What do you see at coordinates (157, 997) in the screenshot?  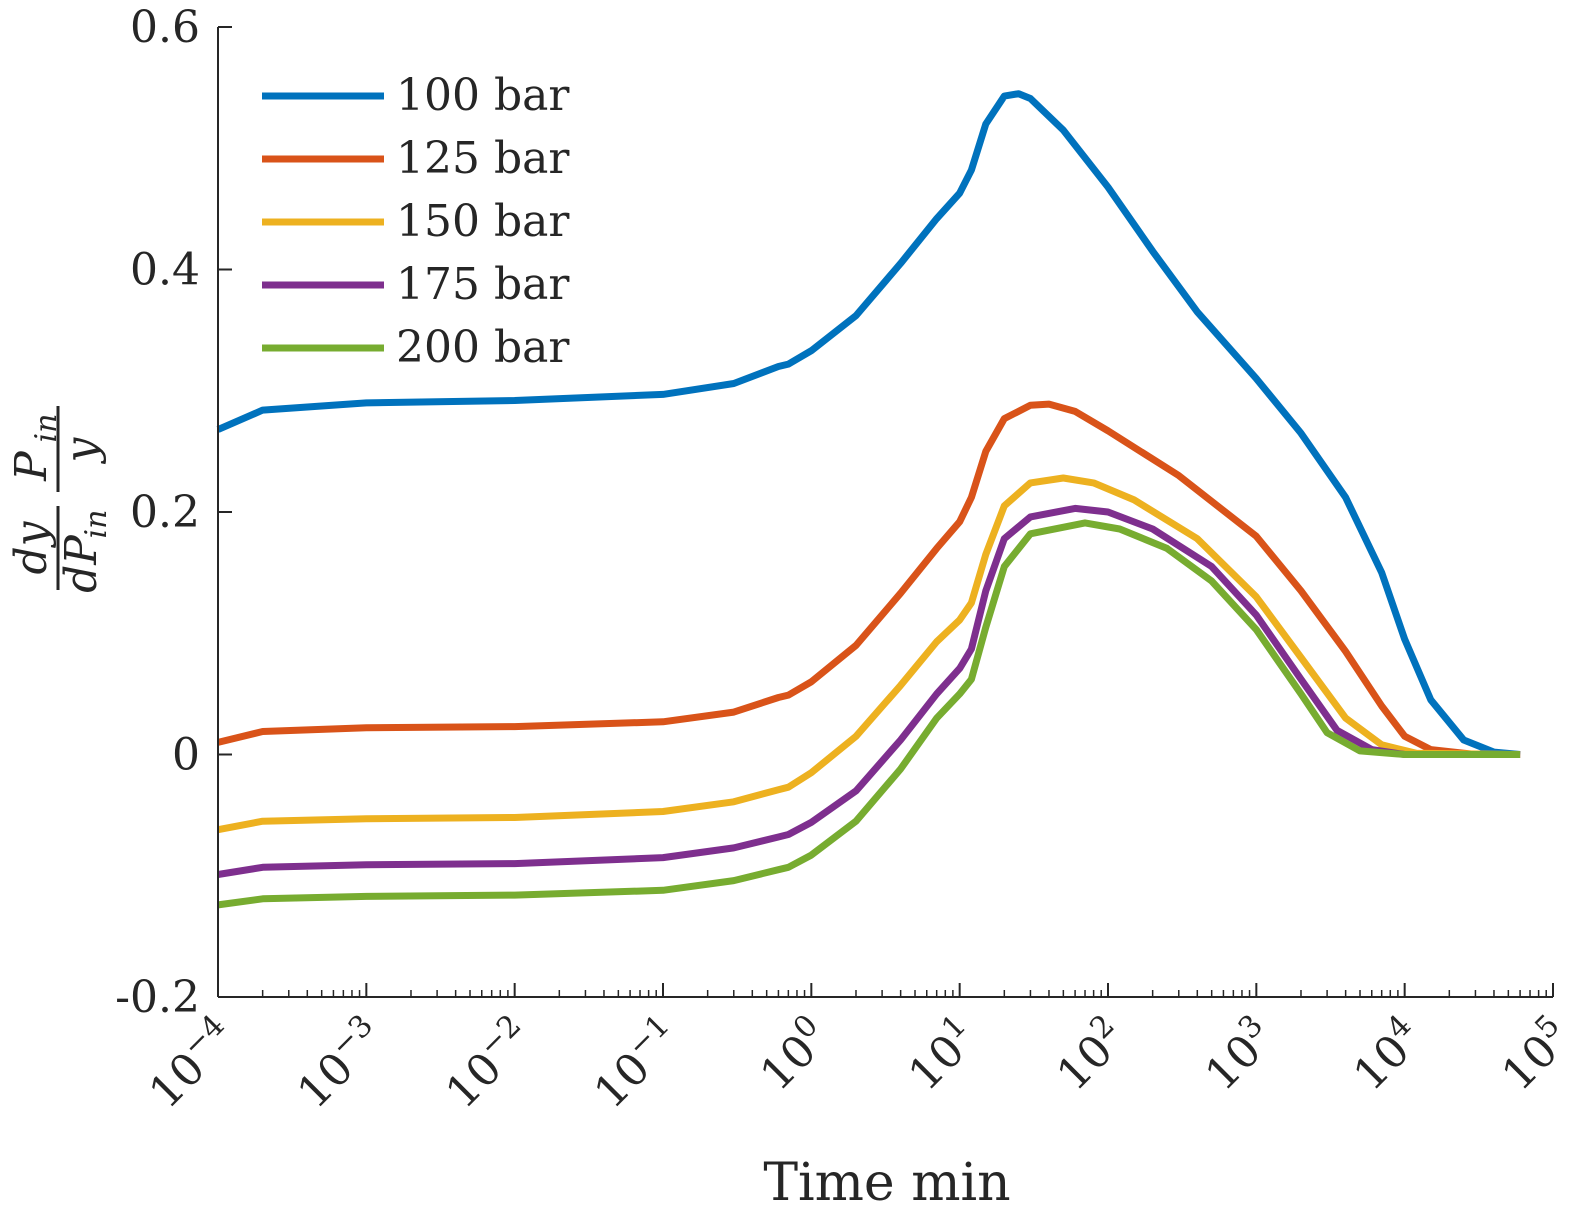 I see `y-tick-label: -0.2` at bounding box center [157, 997].